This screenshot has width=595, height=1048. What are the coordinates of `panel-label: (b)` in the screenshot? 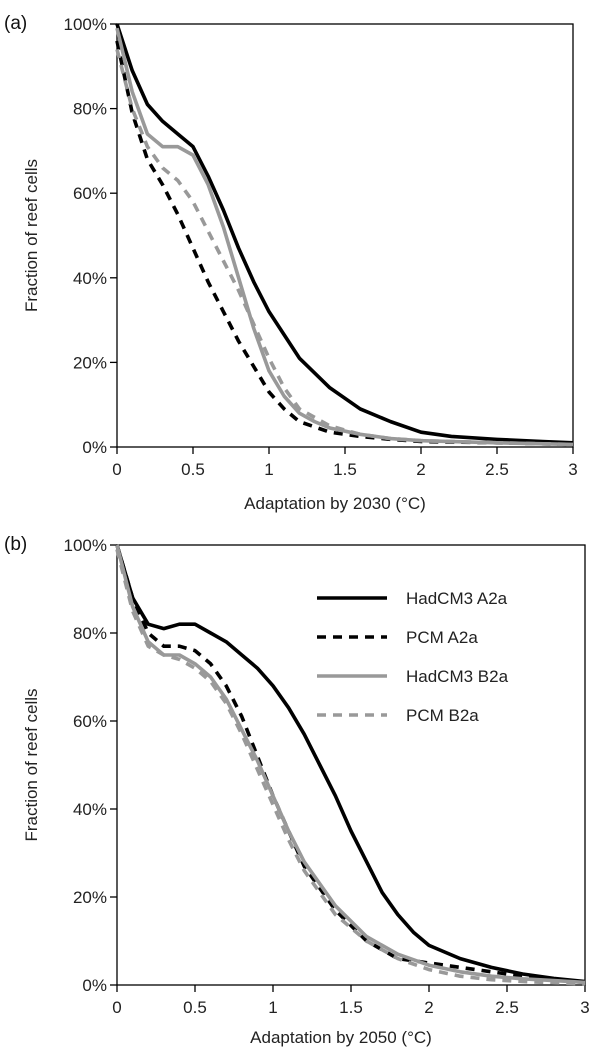 It's located at (15, 544).